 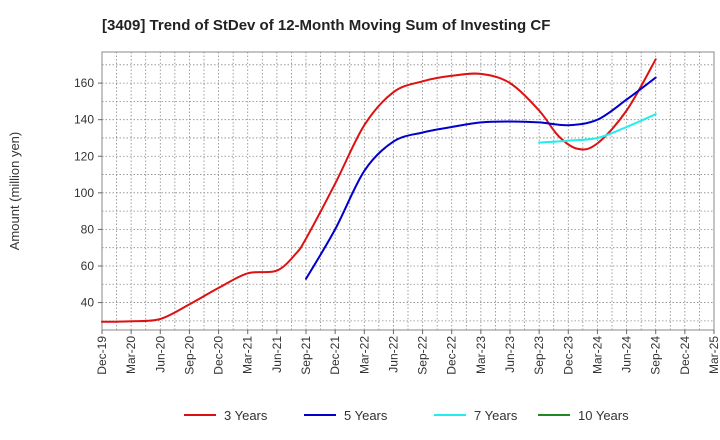 I want to click on legend-label-3-years: 3 Years, so click(x=246, y=415).